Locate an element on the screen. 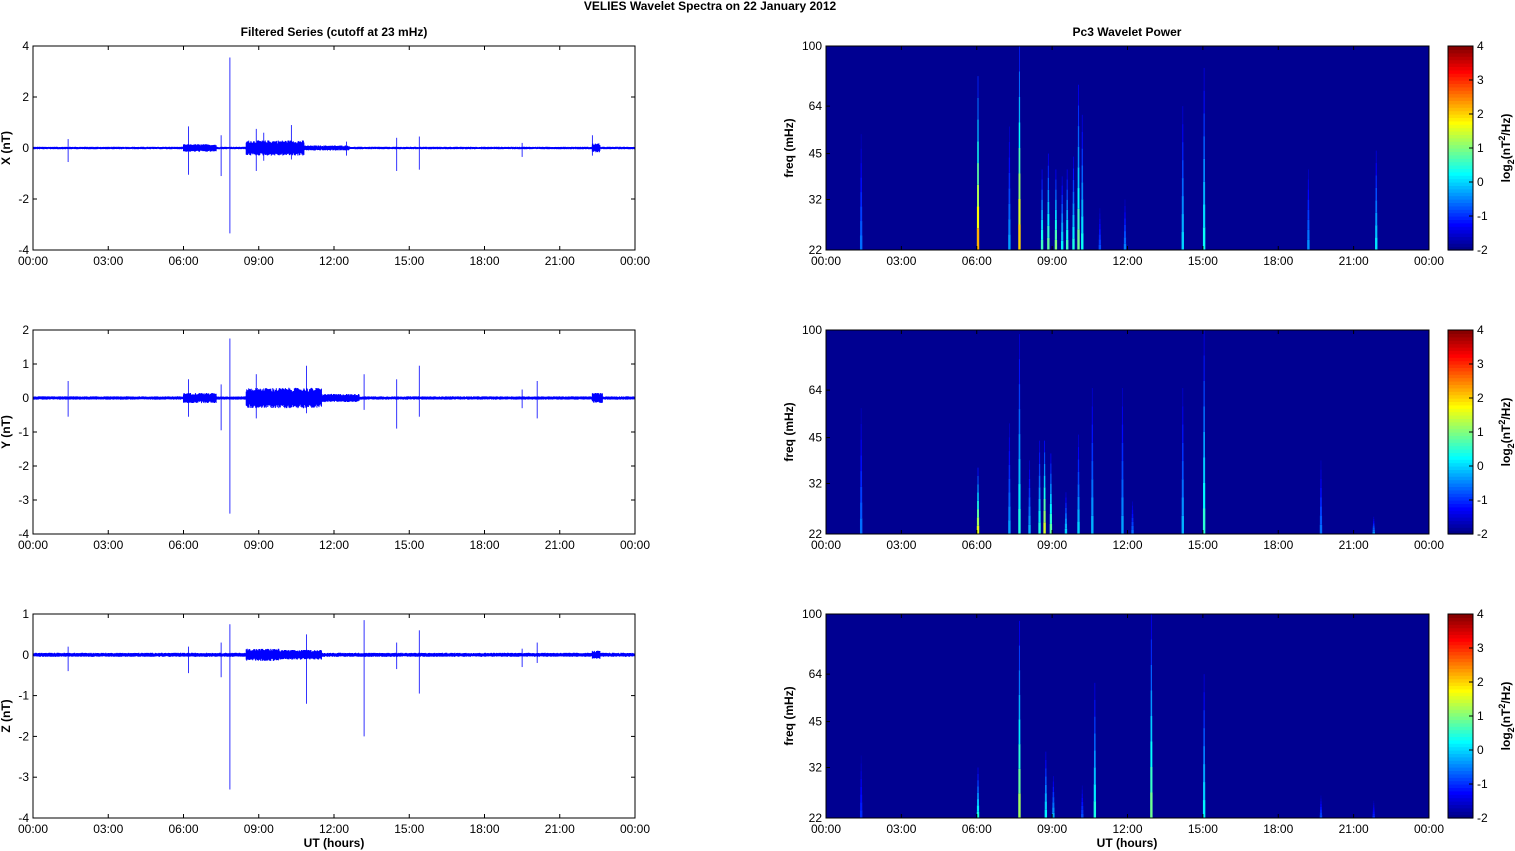 This screenshot has height=851, width=1515. left-x-tick-label-0-7: 21:00 is located at coordinates (560, 261).